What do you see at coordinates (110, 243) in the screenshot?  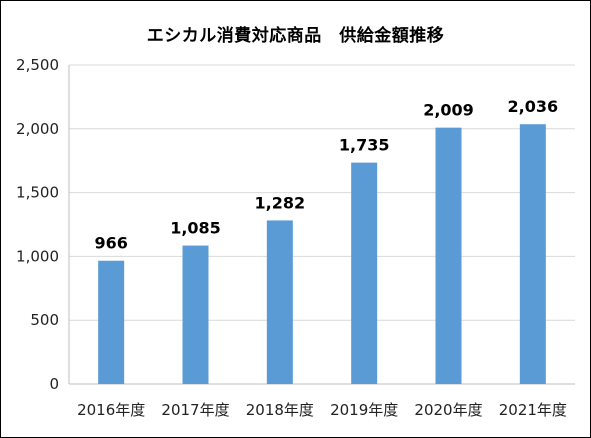 I see `data-label: 966` at bounding box center [110, 243].